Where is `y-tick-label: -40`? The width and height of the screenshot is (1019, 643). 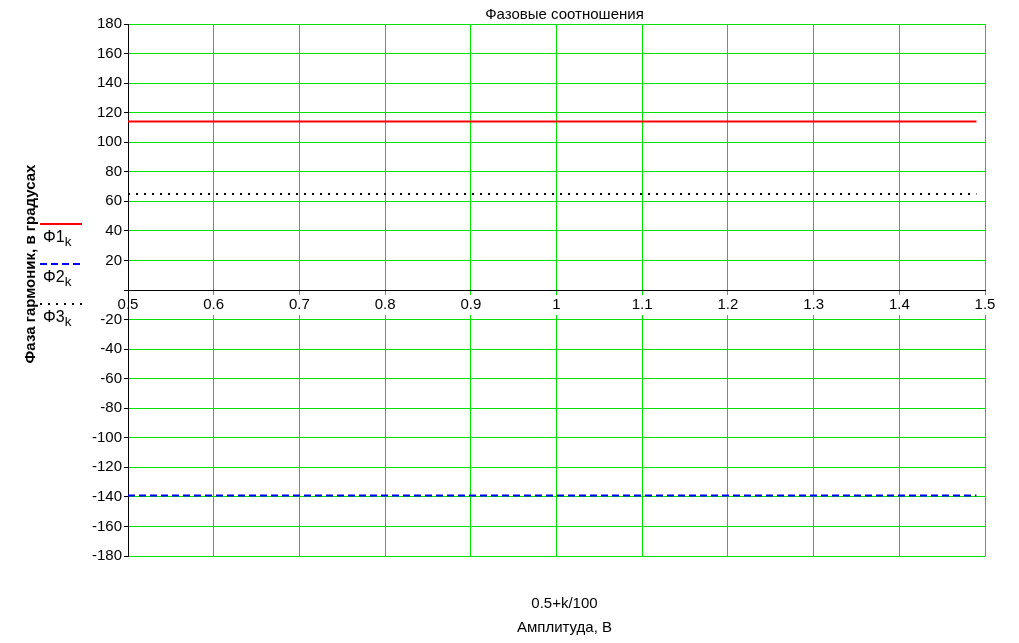
y-tick-label: -40 is located at coordinates (111, 348).